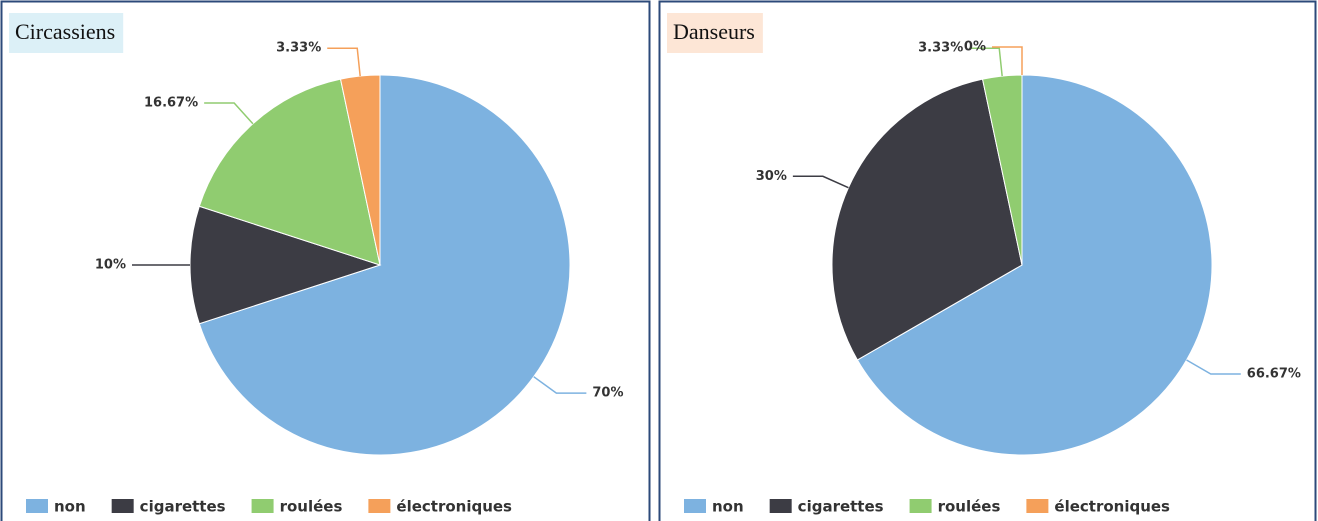  What do you see at coordinates (171, 102) in the screenshot?
I see `data-label: 16.67%` at bounding box center [171, 102].